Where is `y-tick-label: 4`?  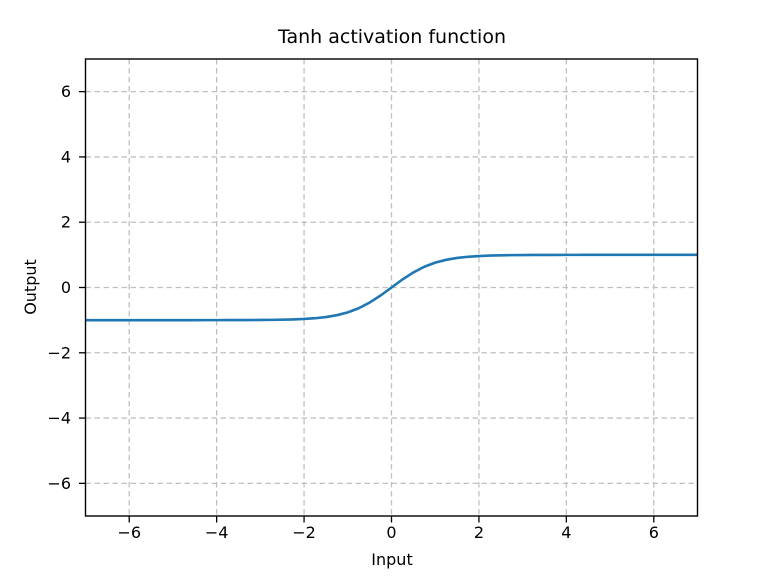
y-tick-label: 4 is located at coordinates (66, 156).